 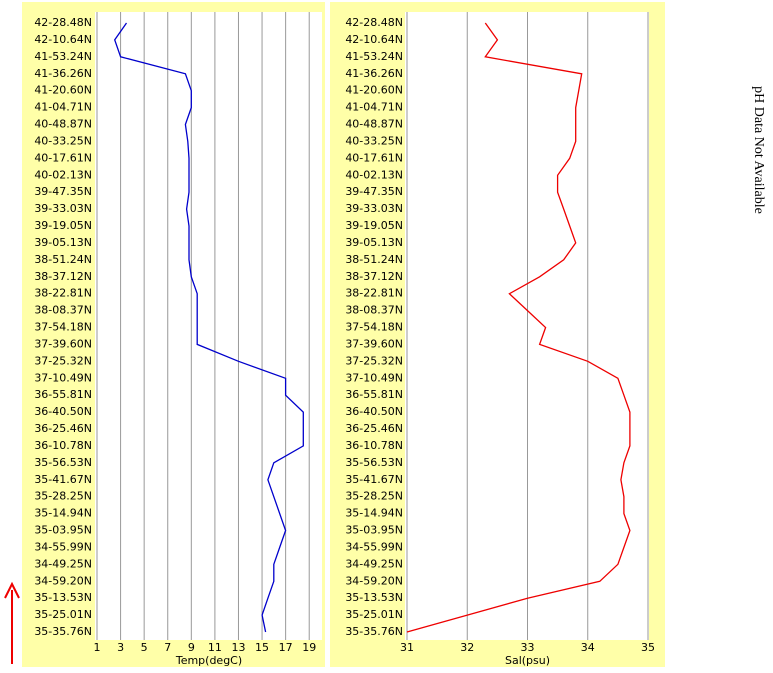 I want to click on x-tick-label: 17, so click(x=286, y=647).